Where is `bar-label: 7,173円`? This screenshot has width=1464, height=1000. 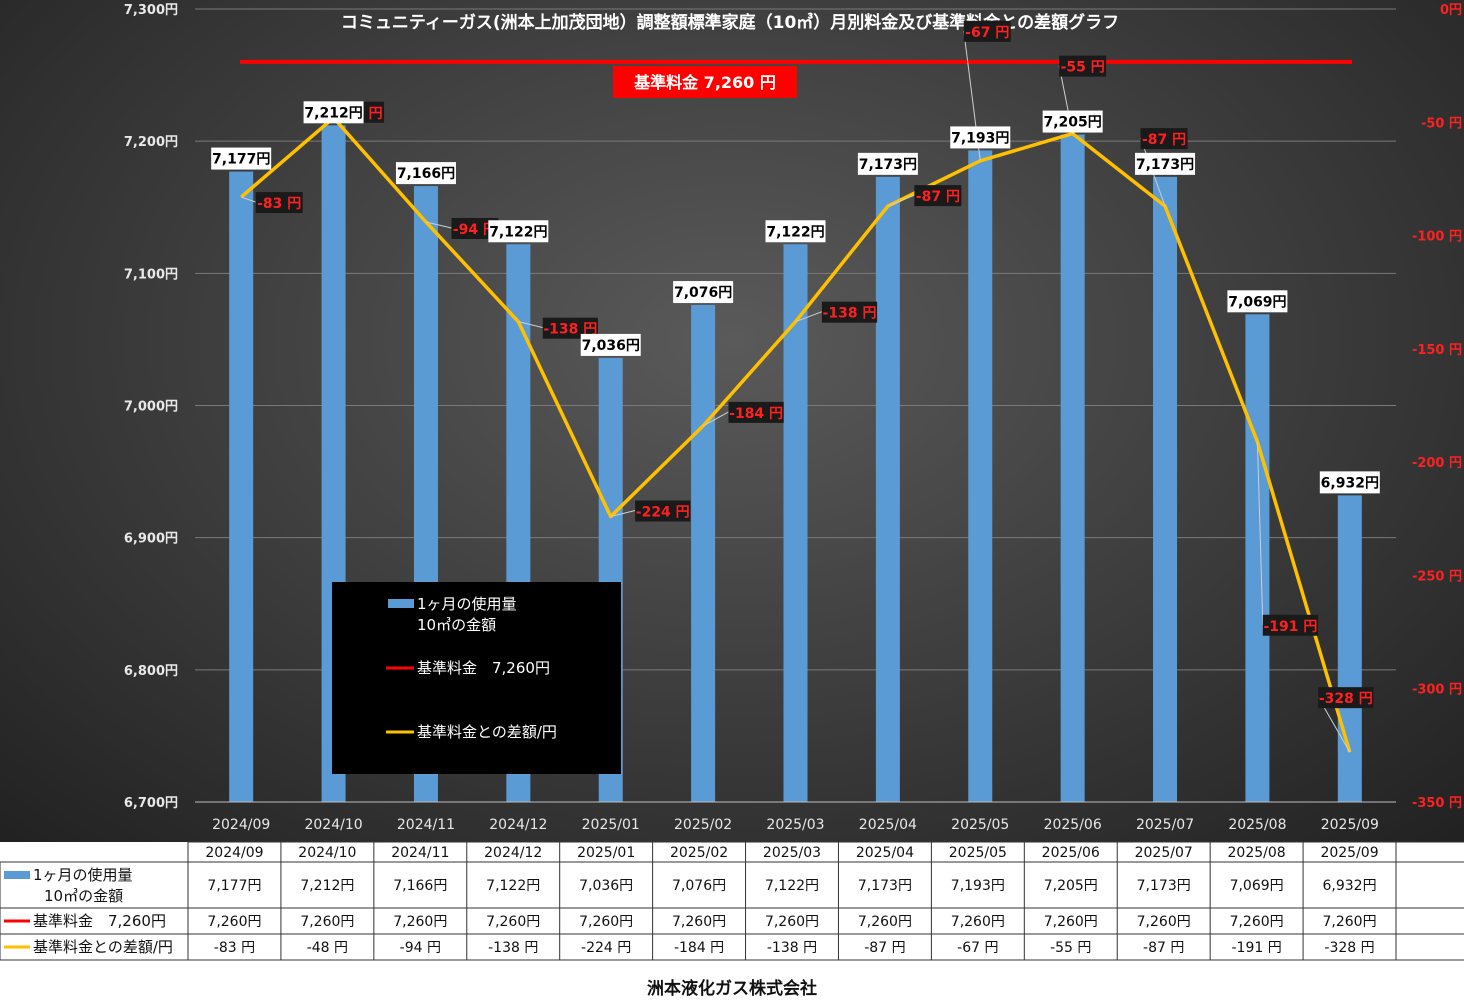
bar-label: 7,173円 is located at coordinates (1165, 165).